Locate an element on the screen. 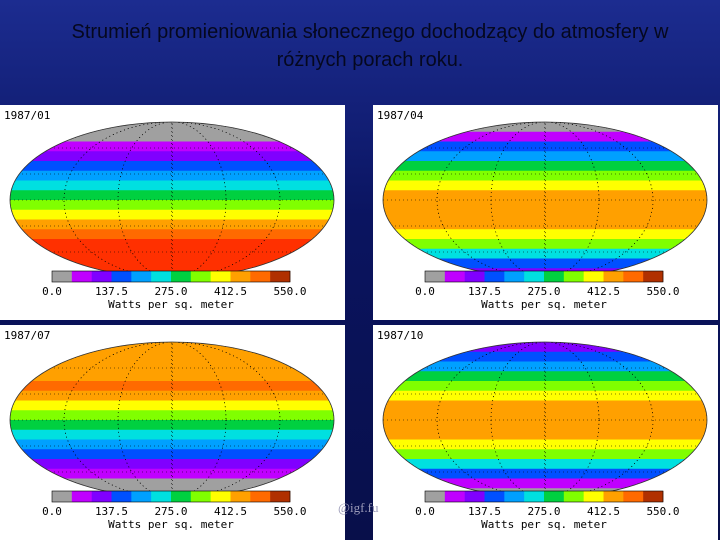 The height and width of the screenshot is (540, 720). footer: @igf.fu is located at coordinates (358, 507).